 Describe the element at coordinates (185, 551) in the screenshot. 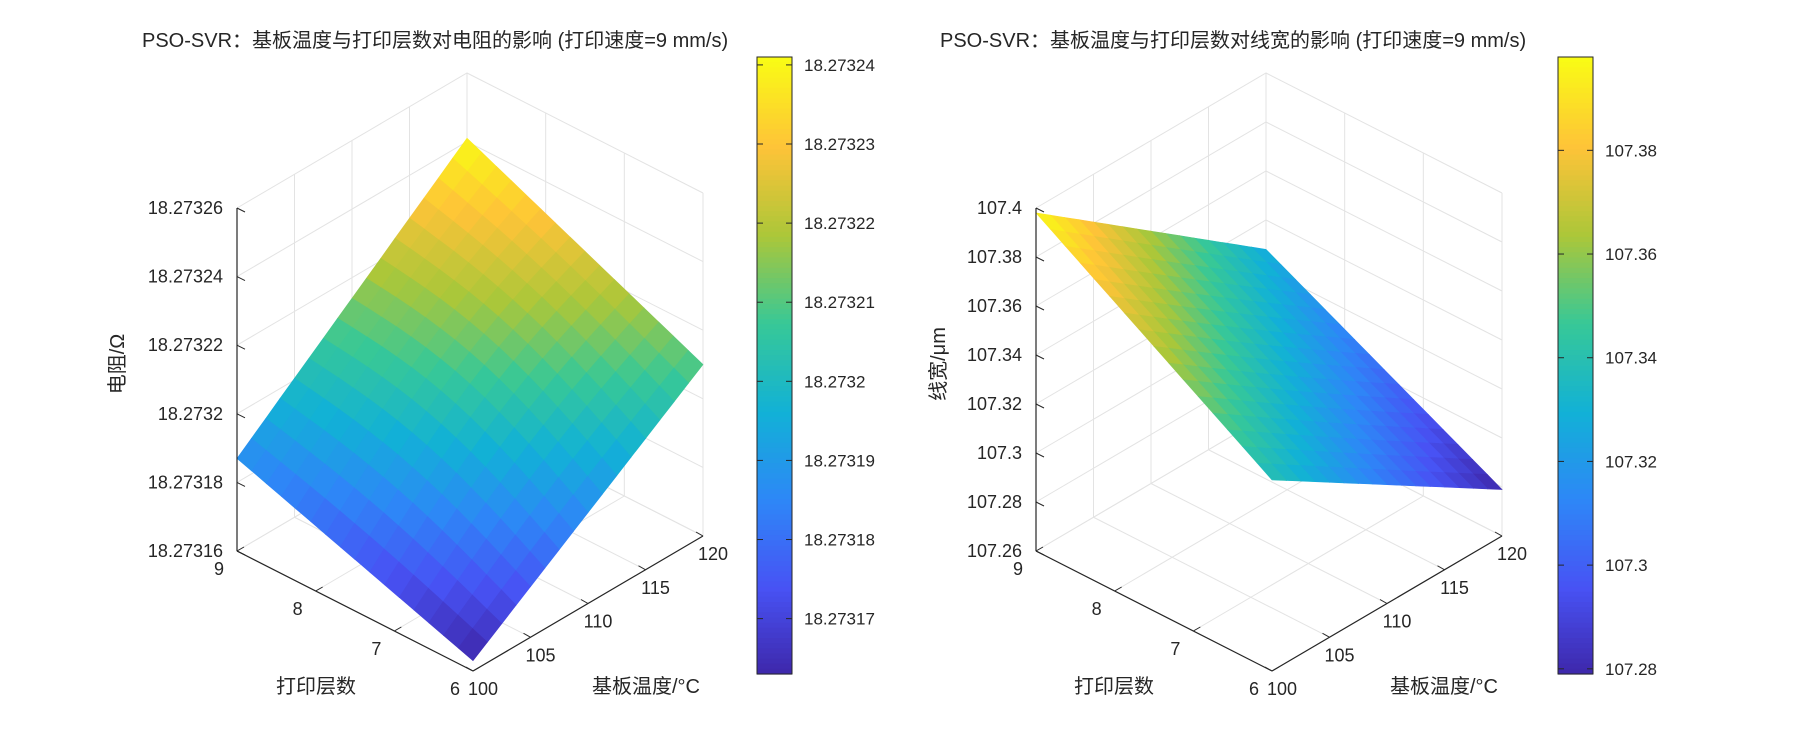

I see `z-tick-label: 18.27316` at that location.